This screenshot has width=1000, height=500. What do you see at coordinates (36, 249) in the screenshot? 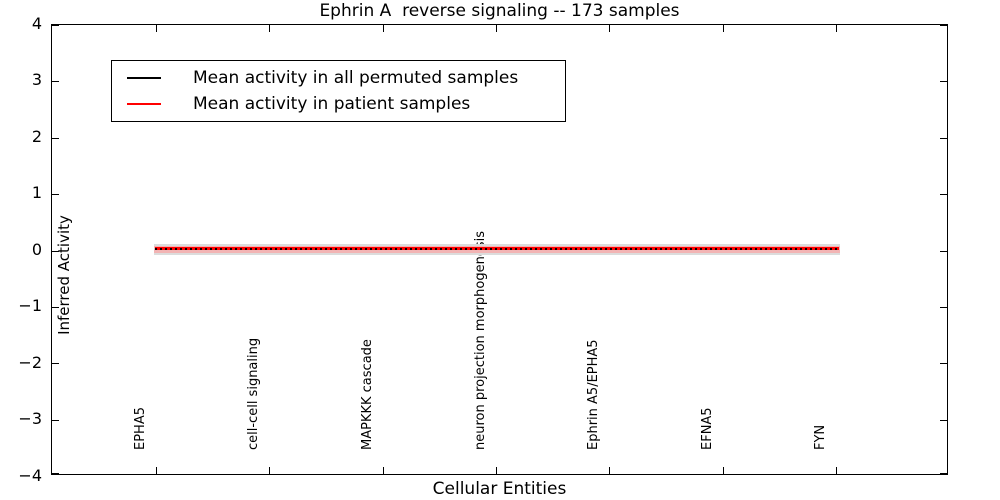
I see `y-tick-label: 0` at bounding box center [36, 249].